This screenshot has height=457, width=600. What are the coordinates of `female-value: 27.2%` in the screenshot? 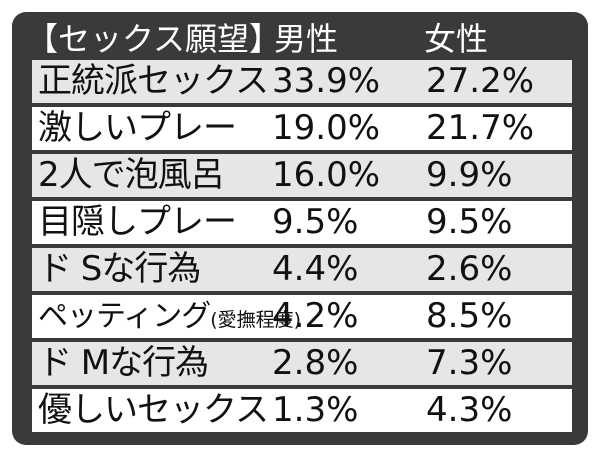 It's located at (480, 81).